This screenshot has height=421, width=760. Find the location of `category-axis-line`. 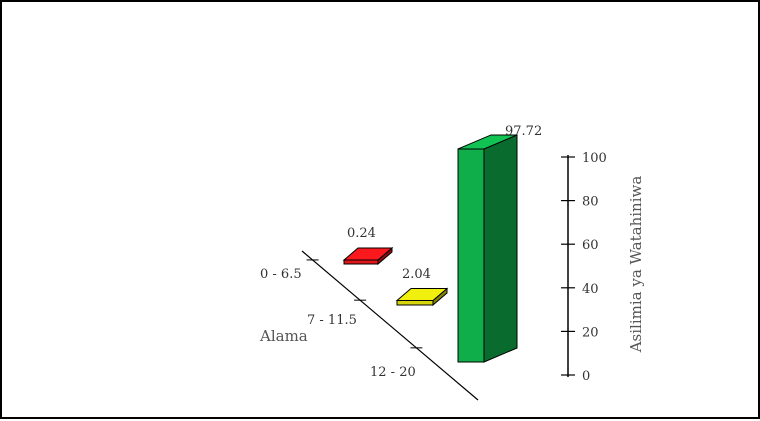

category-axis-line is located at coordinates (390, 325).